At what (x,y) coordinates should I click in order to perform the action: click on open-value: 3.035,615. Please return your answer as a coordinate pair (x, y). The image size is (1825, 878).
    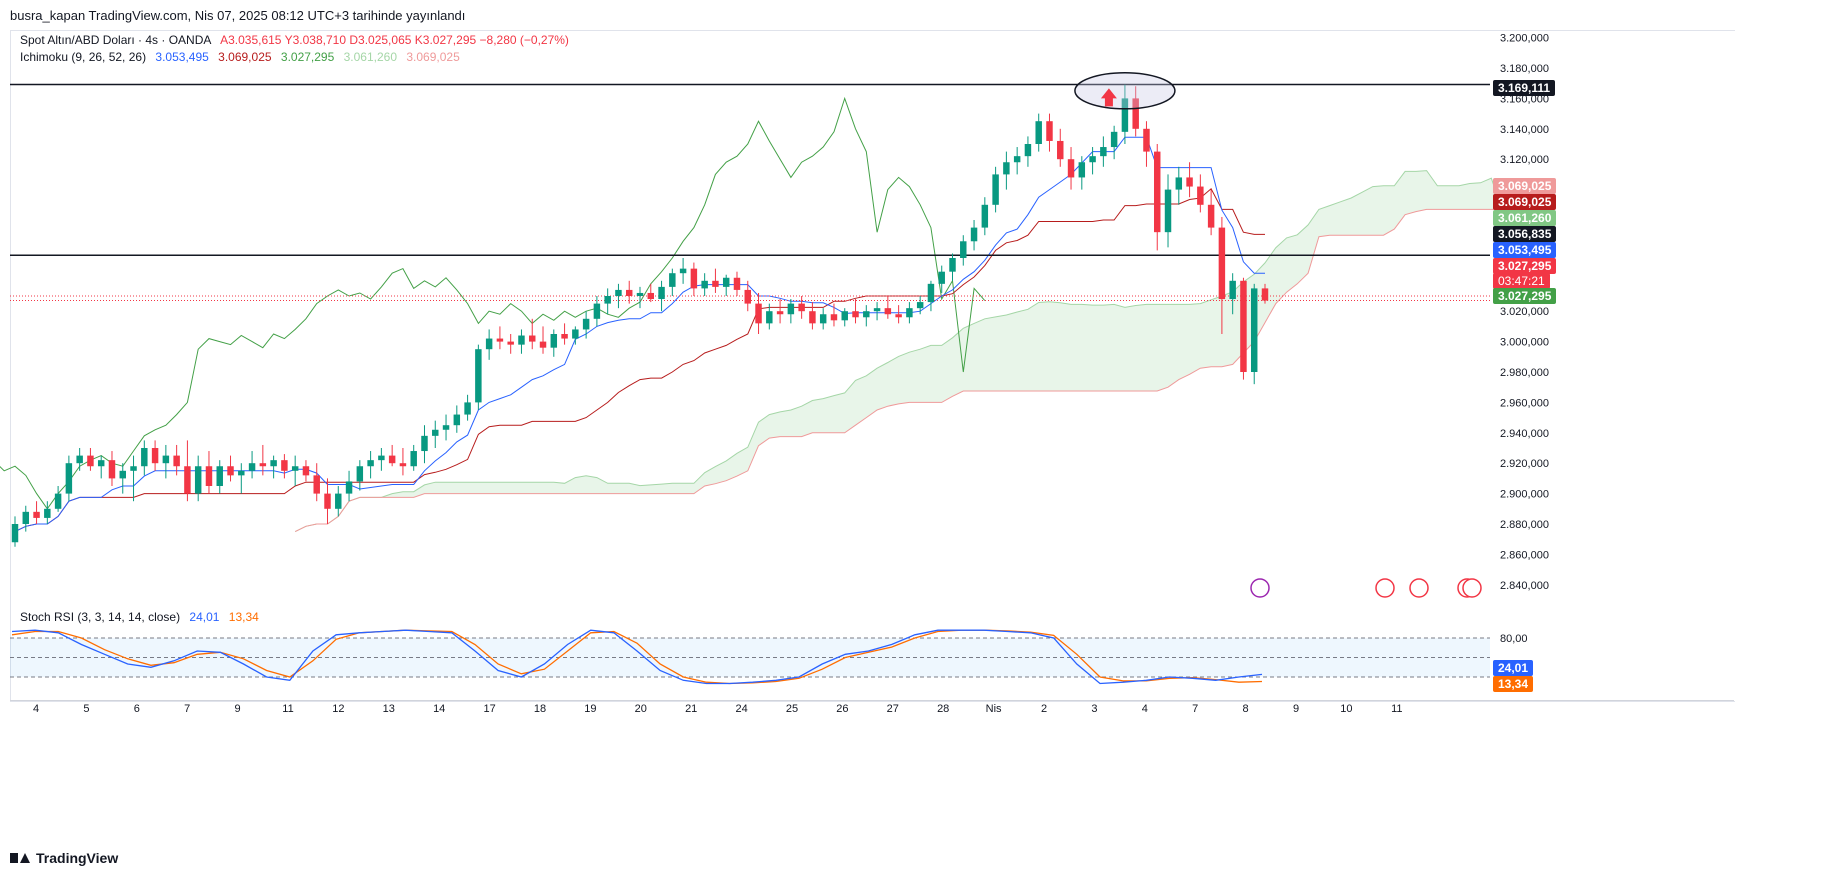
    Looking at the image, I should click on (255, 40).